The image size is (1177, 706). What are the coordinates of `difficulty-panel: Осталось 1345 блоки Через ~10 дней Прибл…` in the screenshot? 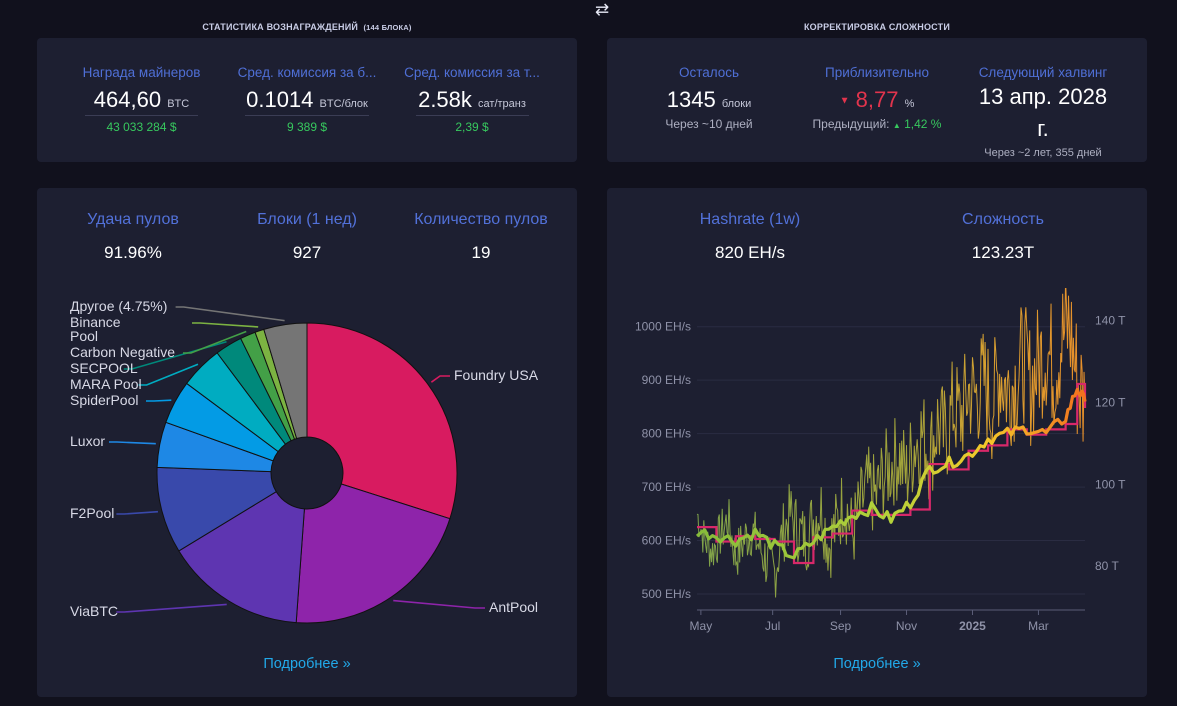 It's located at (877, 100).